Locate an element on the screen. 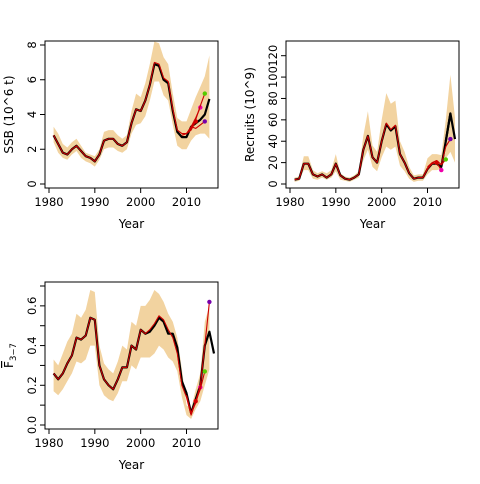 Image resolution: width=480 pixels, height=484 pixels. recruits-y-tick-label: 60 is located at coordinates (273, 120).